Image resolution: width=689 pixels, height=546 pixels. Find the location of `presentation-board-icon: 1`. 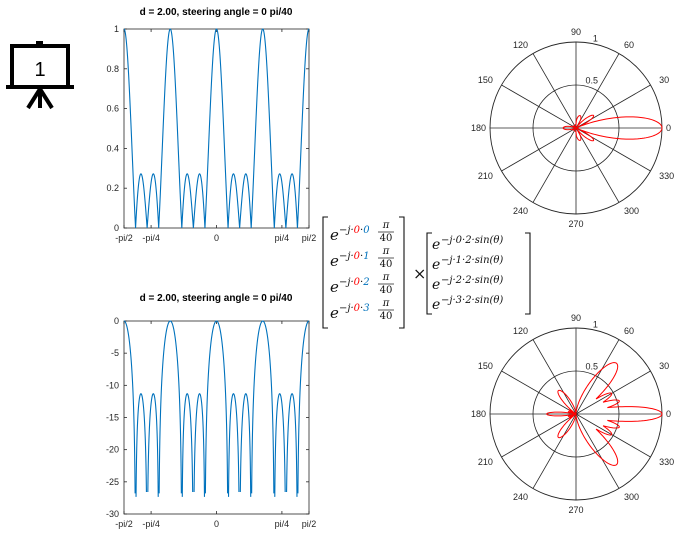

presentation-board-icon: 1 is located at coordinates (40, 75).